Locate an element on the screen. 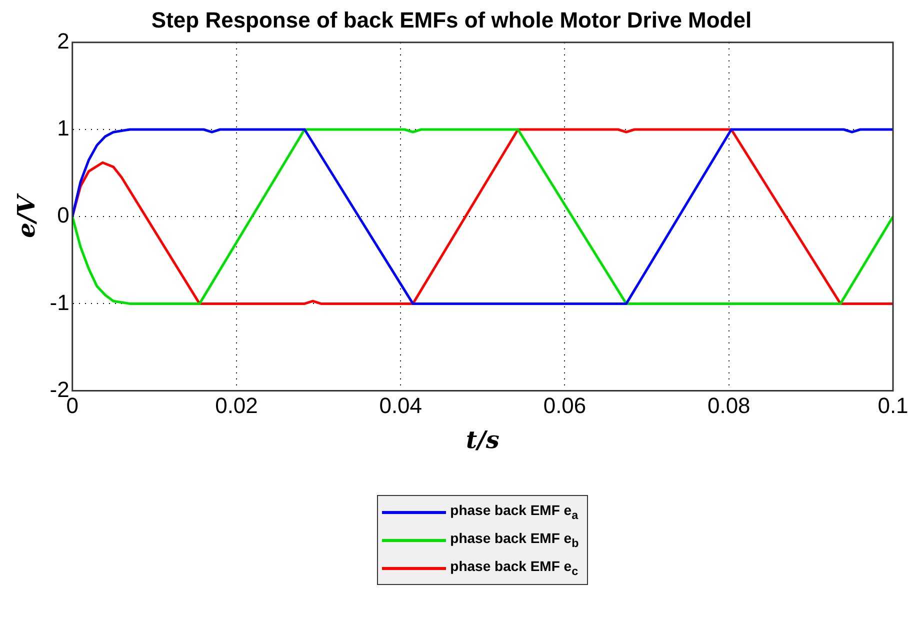 The width and height of the screenshot is (923, 621). x-tick-label: 0.08 is located at coordinates (728, 405).